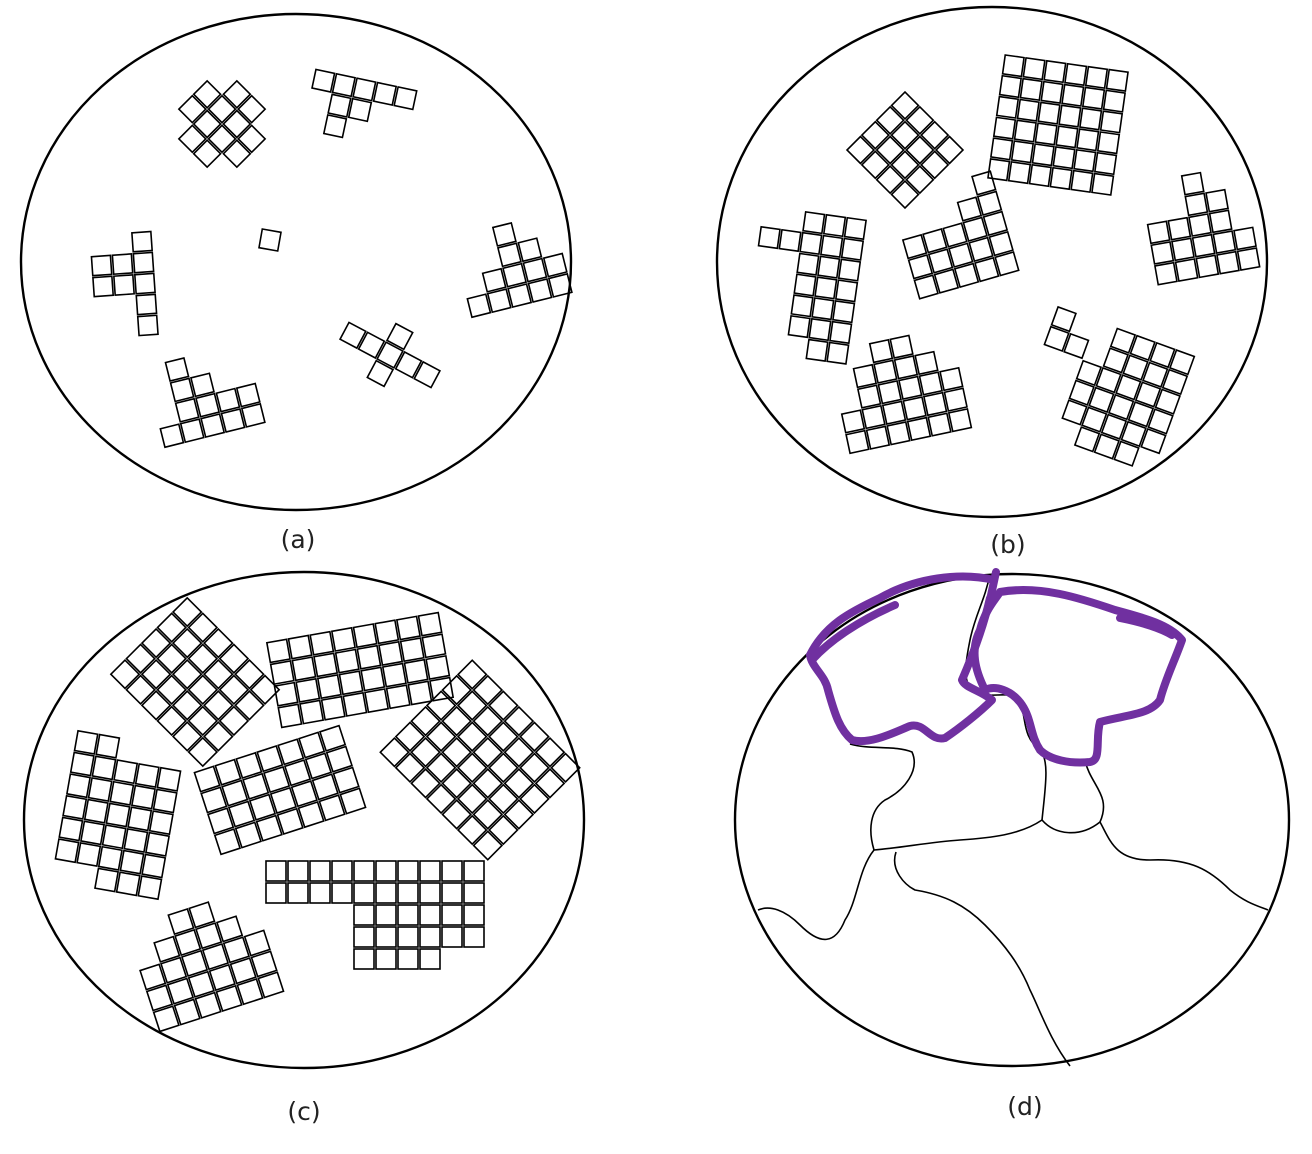 This screenshot has height=1154, width=1312. I want to click on panel-a-nuclei, so click(331, 258).